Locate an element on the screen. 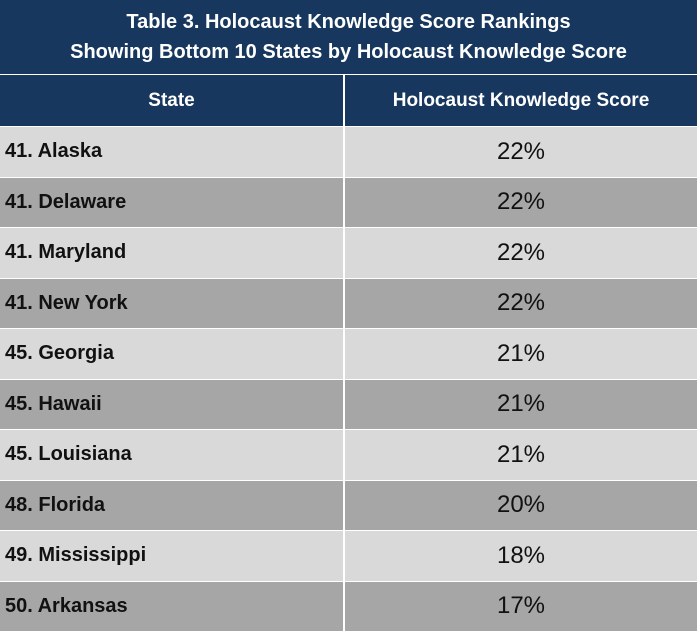  column-header-state: State is located at coordinates (172, 100).